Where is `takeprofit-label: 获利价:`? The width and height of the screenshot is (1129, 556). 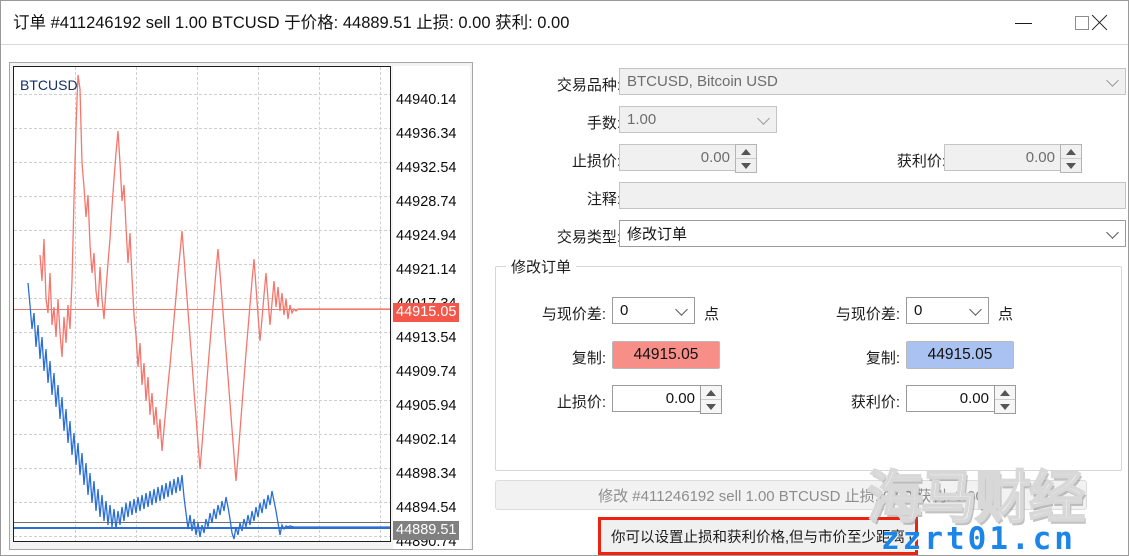
takeprofit-label: 获利价: is located at coordinates (921, 161).